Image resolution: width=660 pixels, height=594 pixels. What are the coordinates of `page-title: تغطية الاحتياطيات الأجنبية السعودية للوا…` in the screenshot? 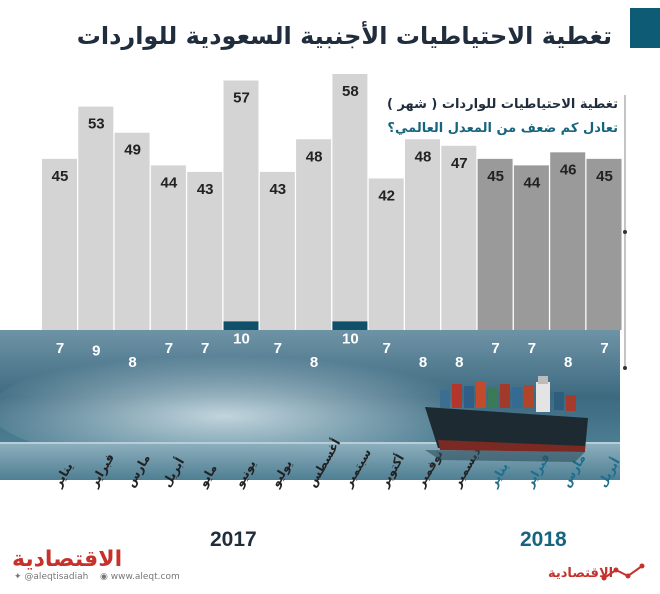 It's located at (344, 36).